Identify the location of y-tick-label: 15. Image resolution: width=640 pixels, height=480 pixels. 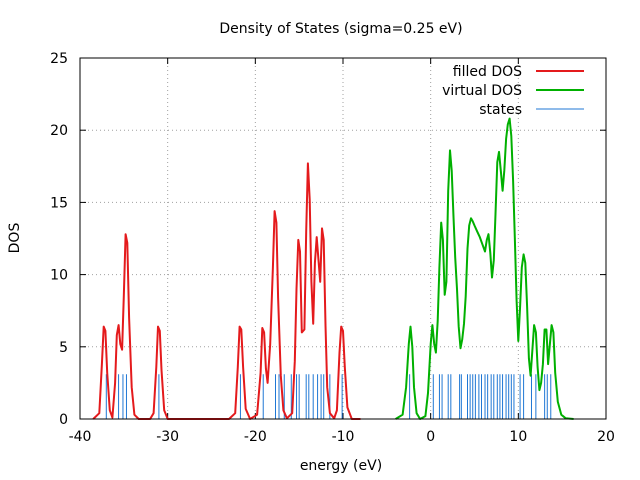
(59, 203).